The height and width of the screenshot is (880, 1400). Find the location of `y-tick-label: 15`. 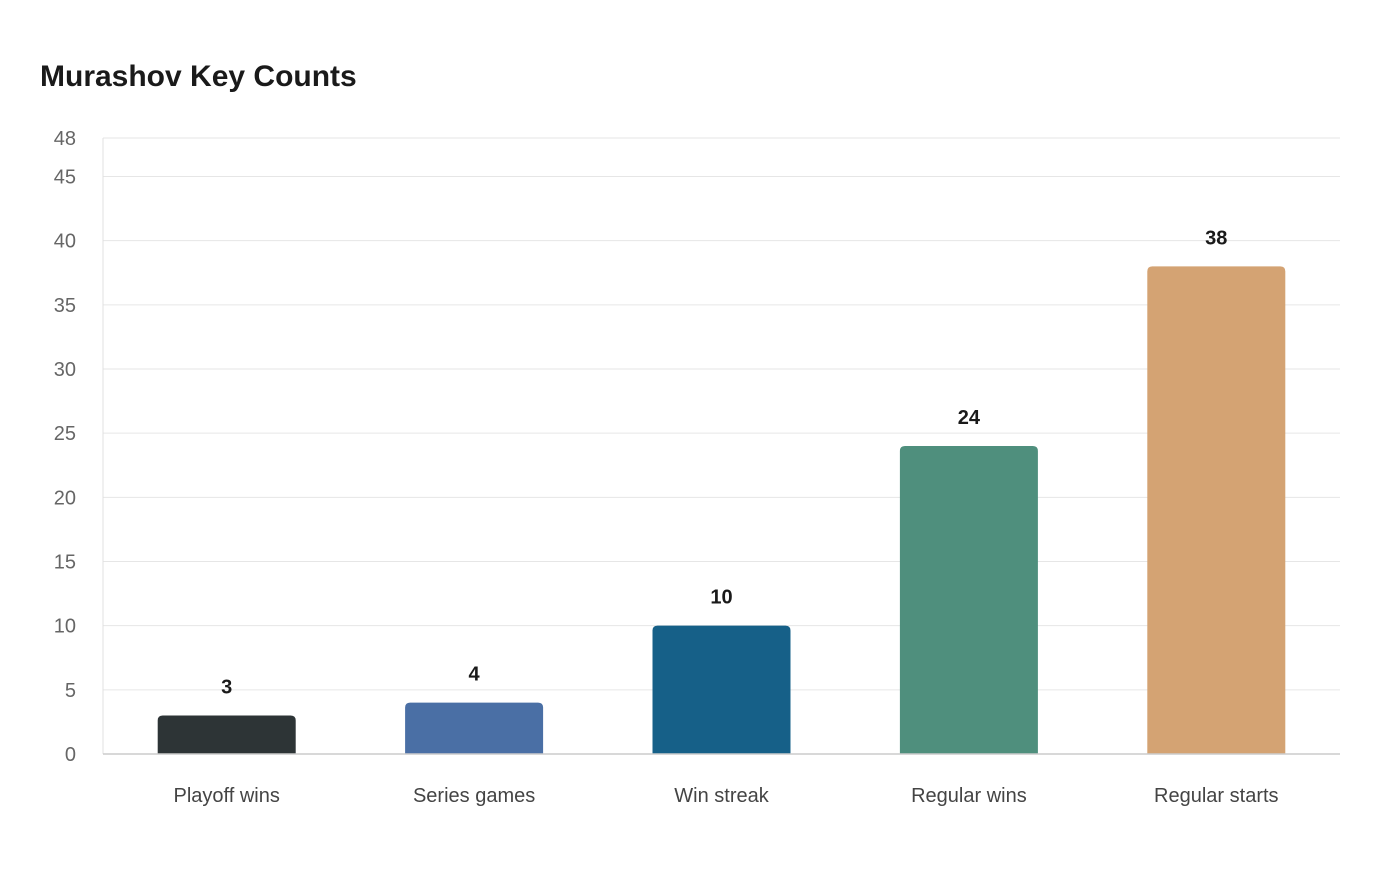

y-tick-label: 15 is located at coordinates (65, 563).